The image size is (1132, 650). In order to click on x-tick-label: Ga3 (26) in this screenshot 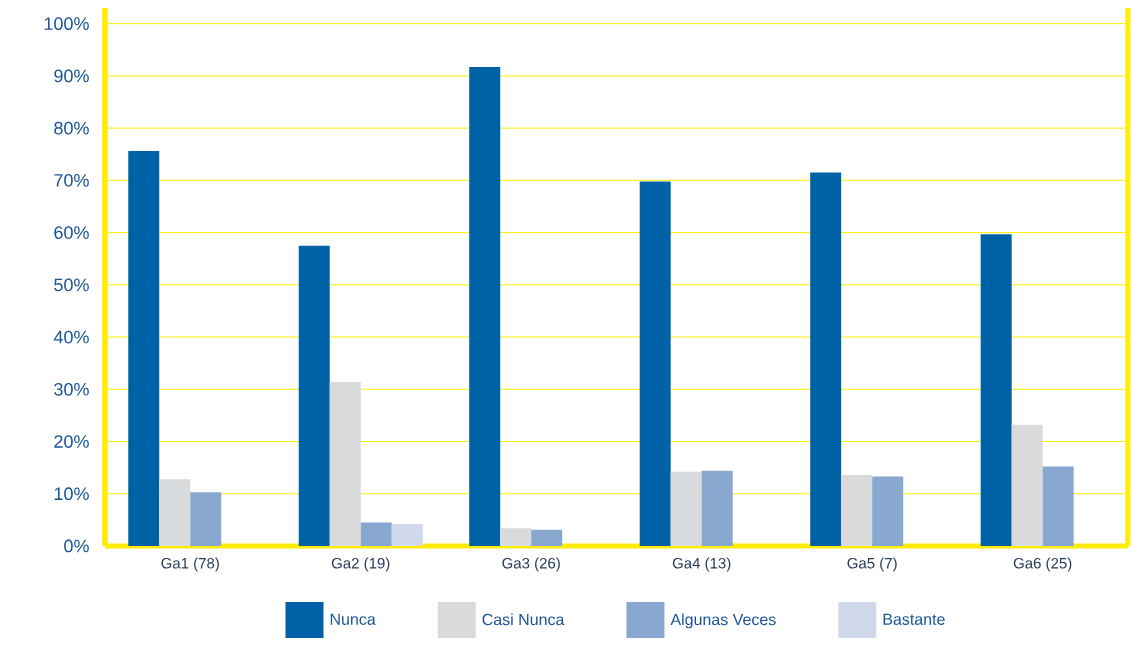, I will do `click(531, 564)`.